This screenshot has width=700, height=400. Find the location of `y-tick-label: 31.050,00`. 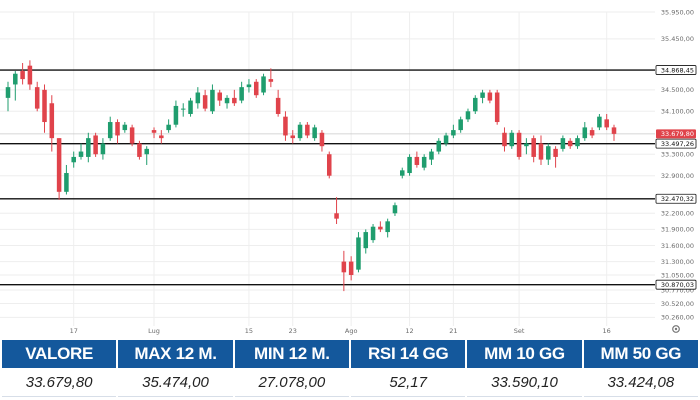

y-tick-label: 31.050,00 is located at coordinates (677, 275).